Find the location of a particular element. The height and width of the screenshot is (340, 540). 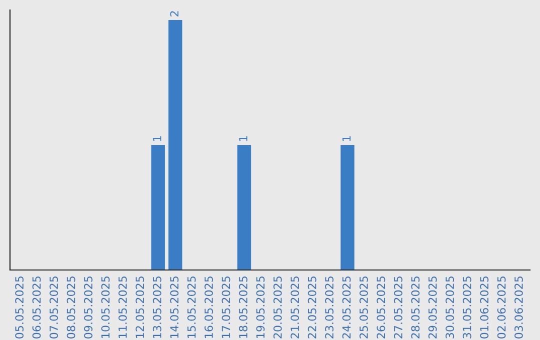

x-tick-label: 02.06.2025 is located at coordinates (501, 307).